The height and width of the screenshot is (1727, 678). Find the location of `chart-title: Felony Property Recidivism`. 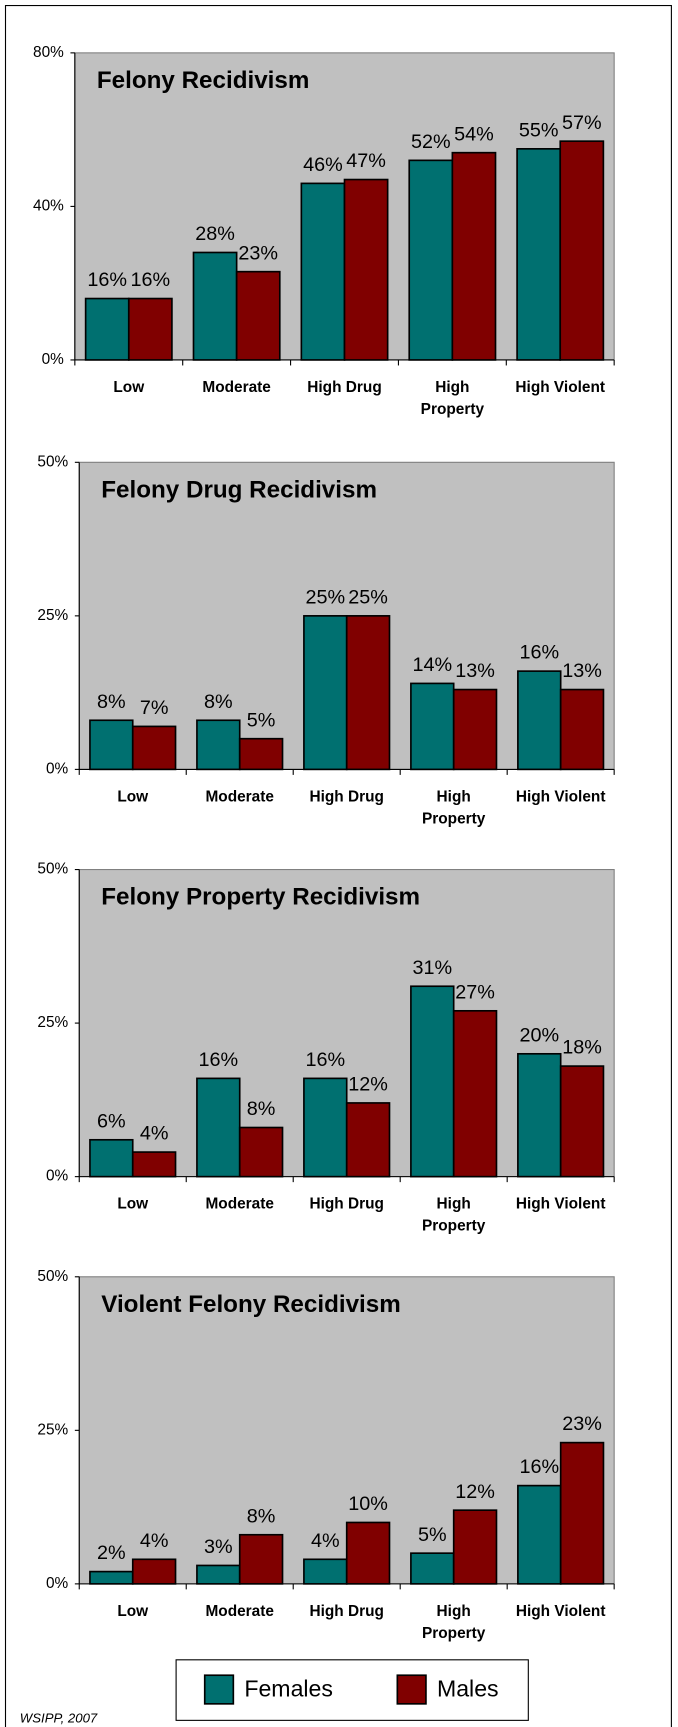

chart-title: Felony Property Recidivism is located at coordinates (260, 897).